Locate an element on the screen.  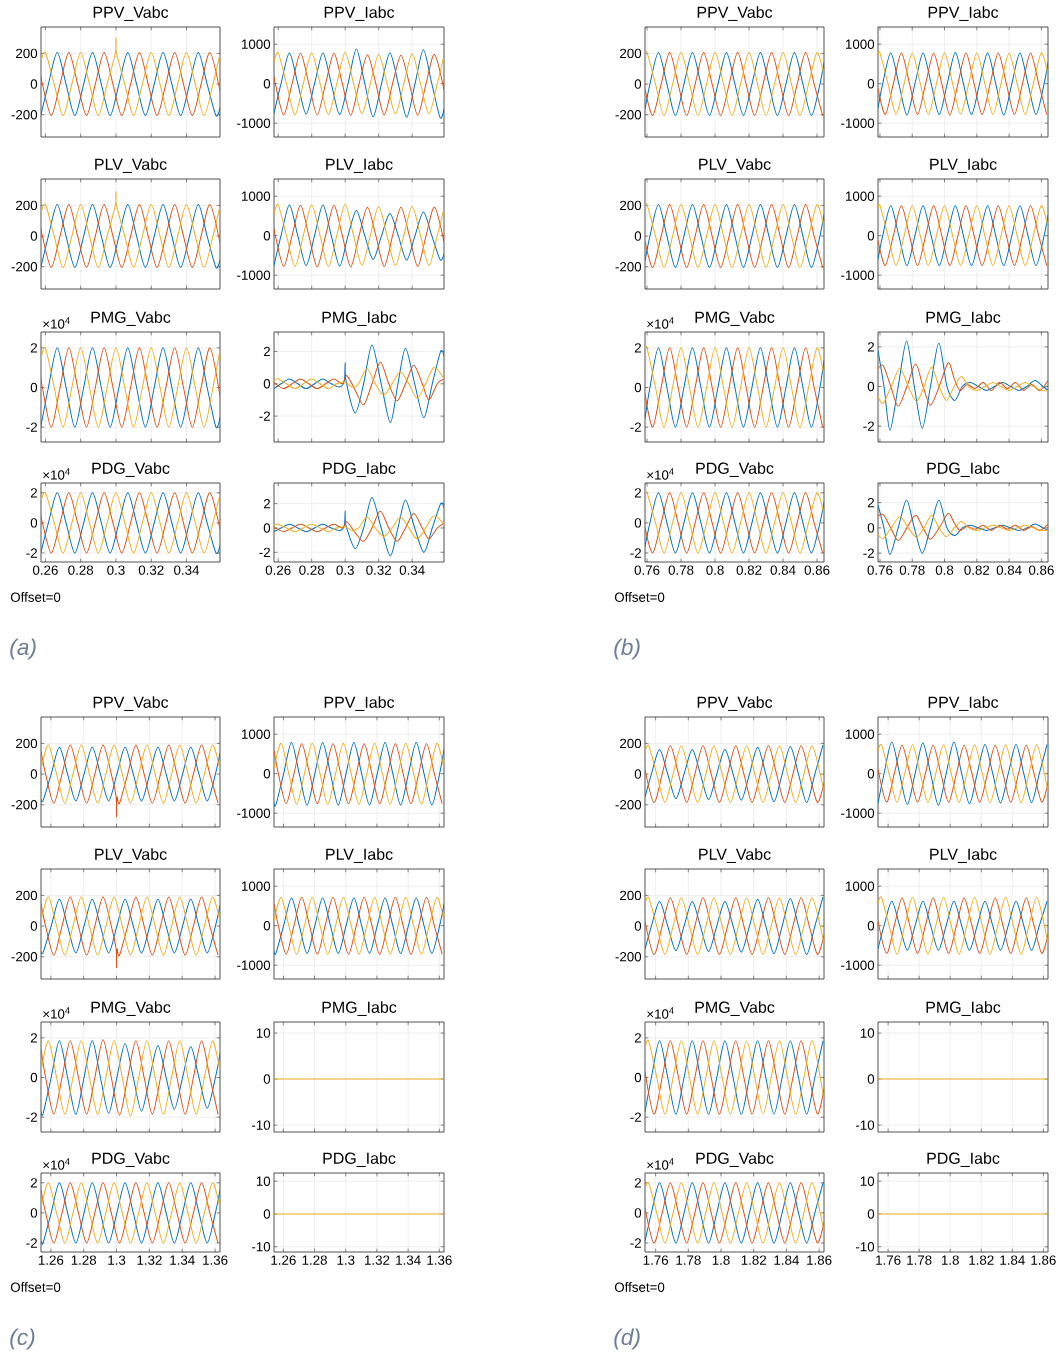
chart-title: PMG_Iabc is located at coordinates (963, 318).